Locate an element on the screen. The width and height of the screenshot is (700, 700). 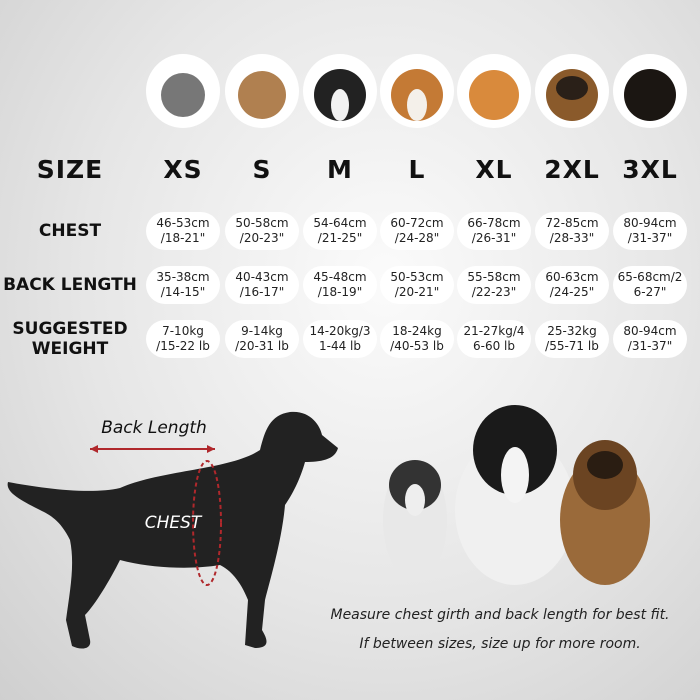
size-cell: 55-58cm/22-23" is located at coordinates (494, 285).